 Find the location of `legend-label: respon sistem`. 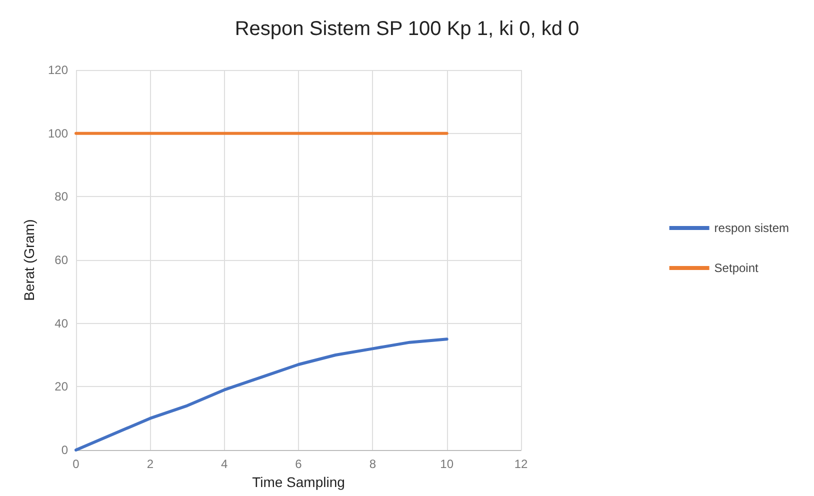

legend-label: respon sistem is located at coordinates (752, 228).